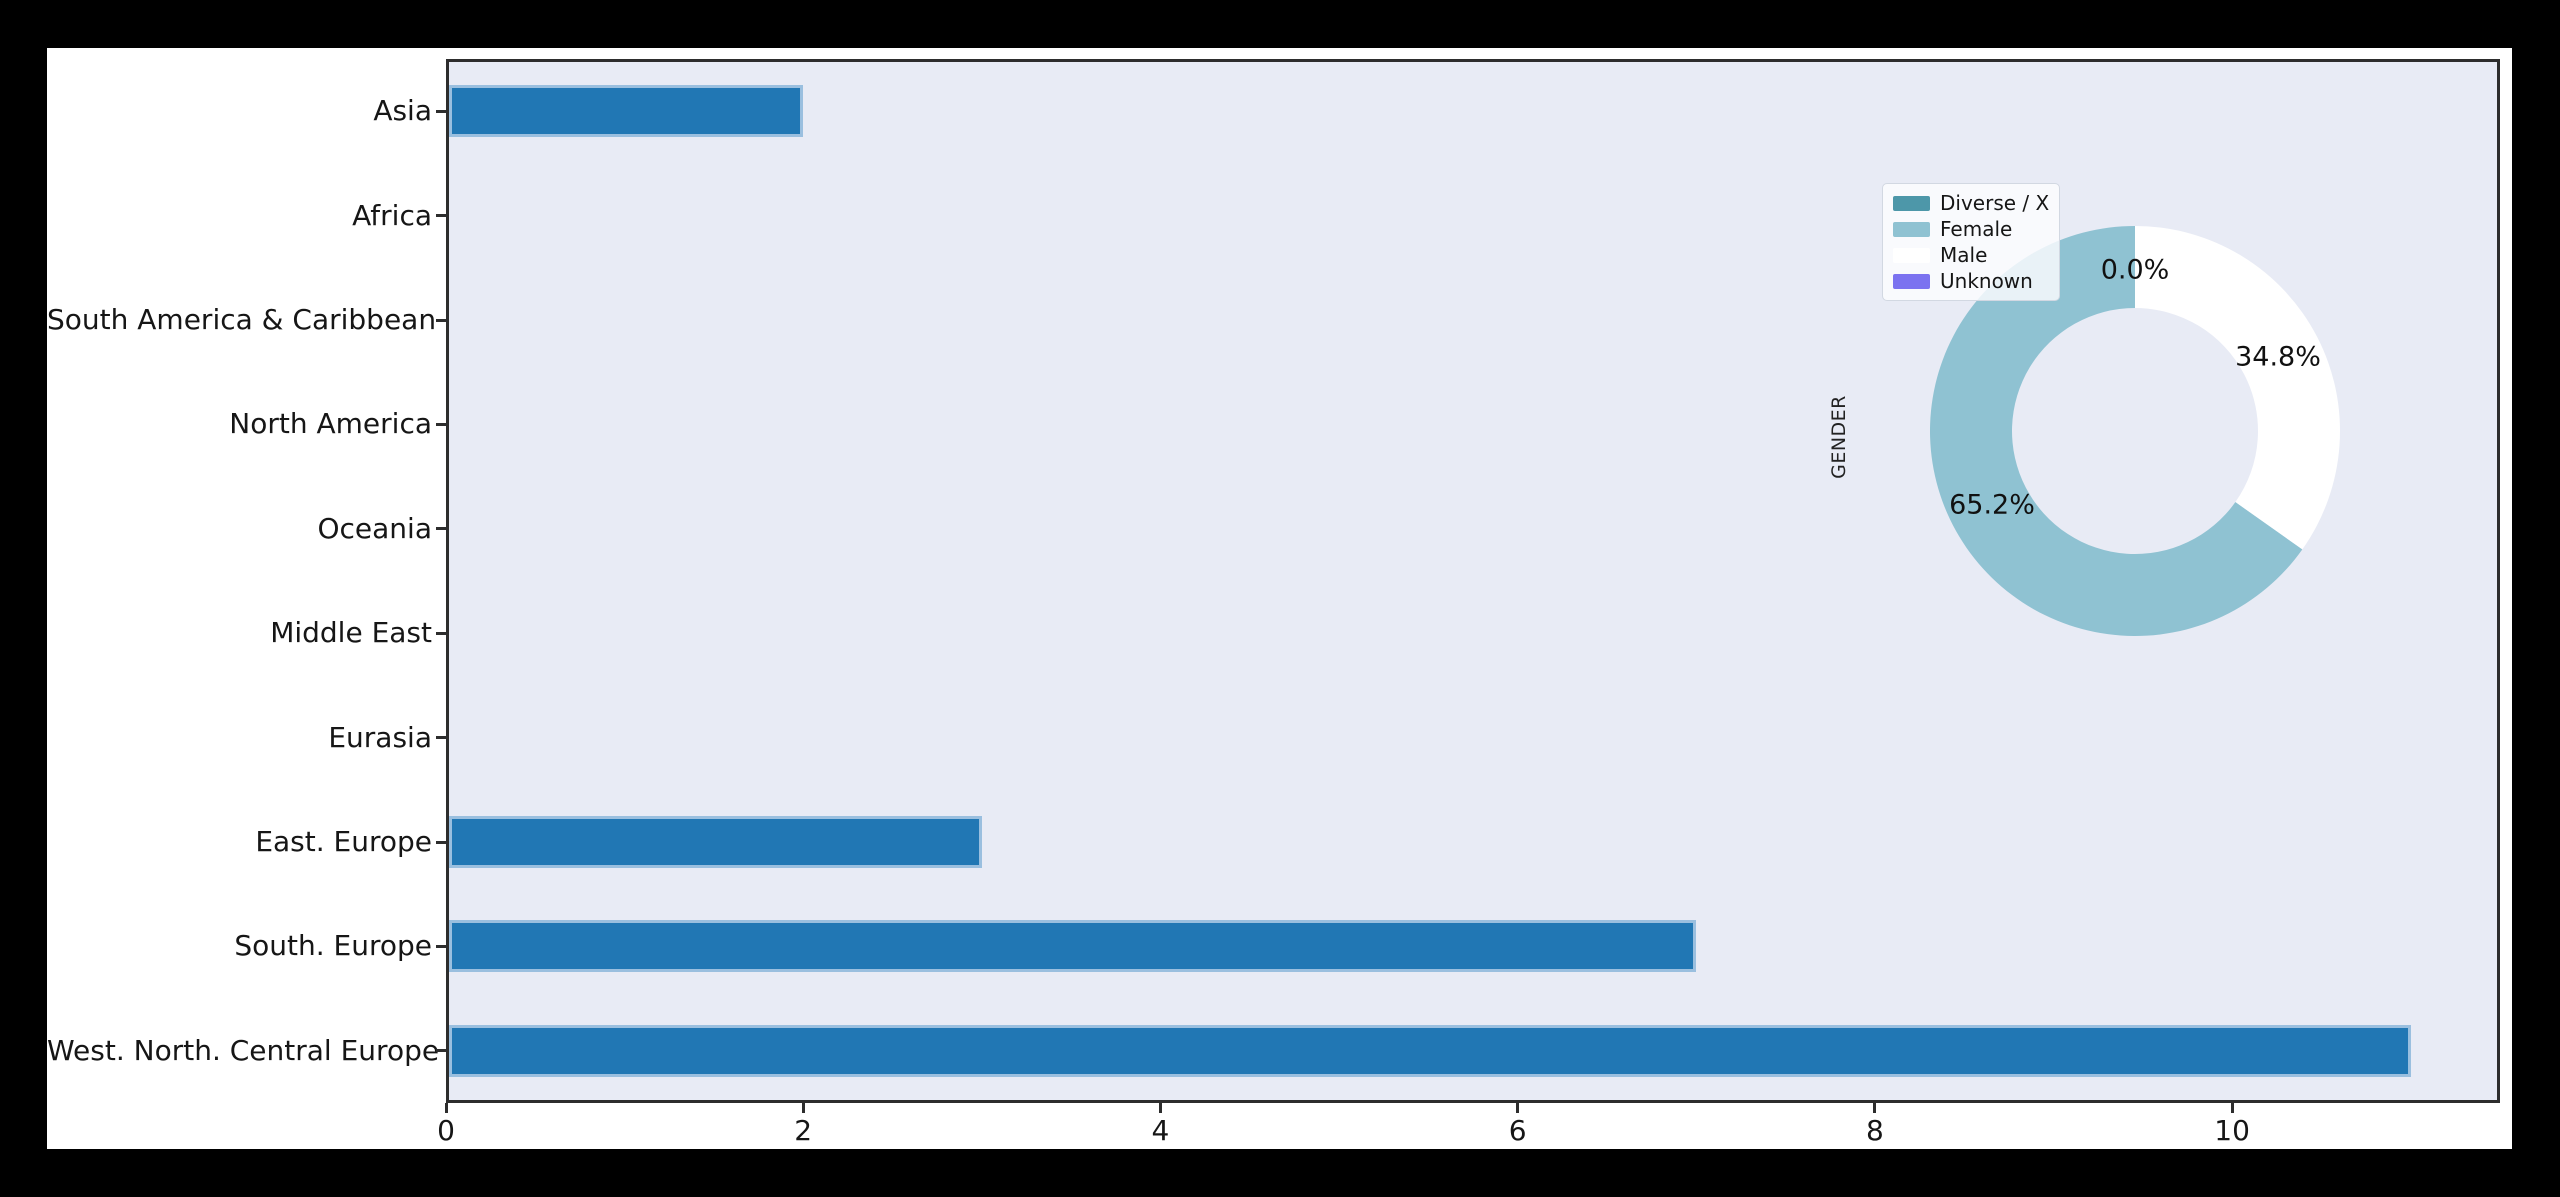 This screenshot has width=2560, height=1197. Describe the element at coordinates (1160, 1130) in the screenshot. I see `x-tick-label: 4` at that location.